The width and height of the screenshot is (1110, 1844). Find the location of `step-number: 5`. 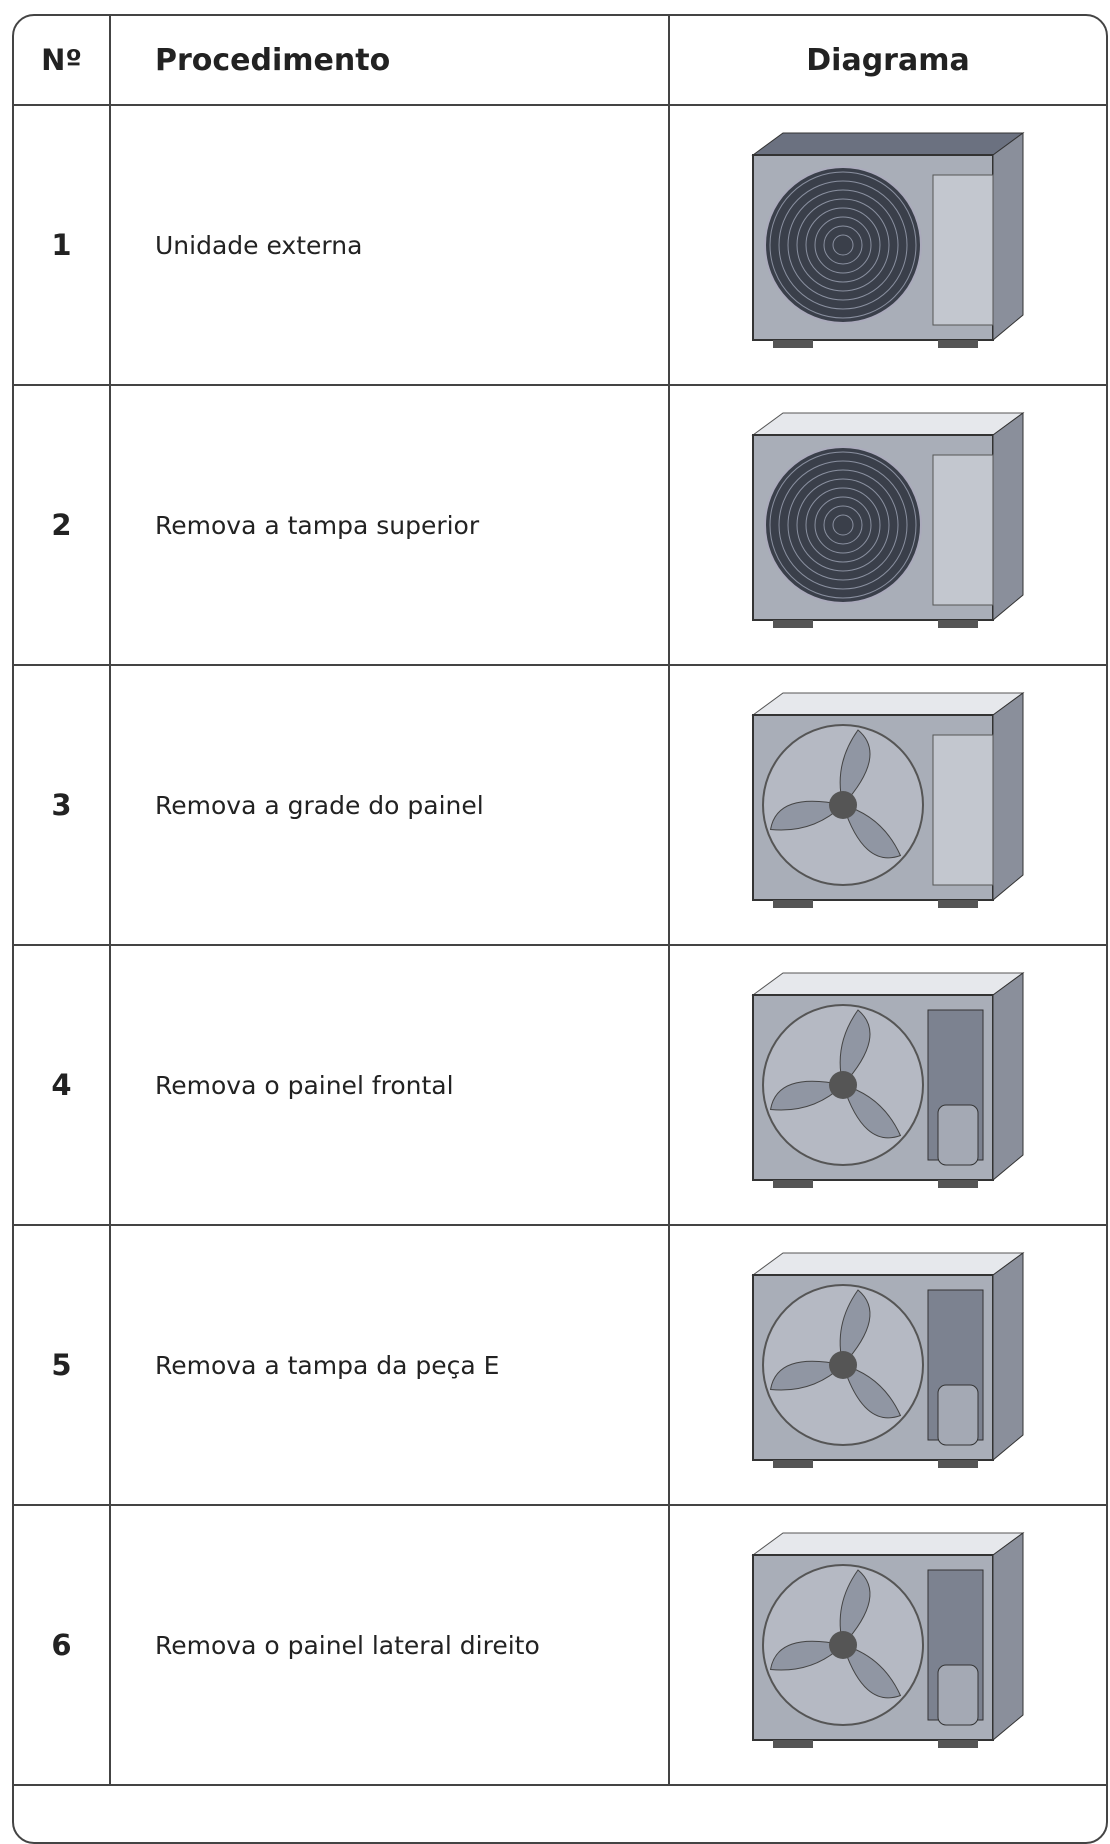

step-number: 5 is located at coordinates (62, 1365).